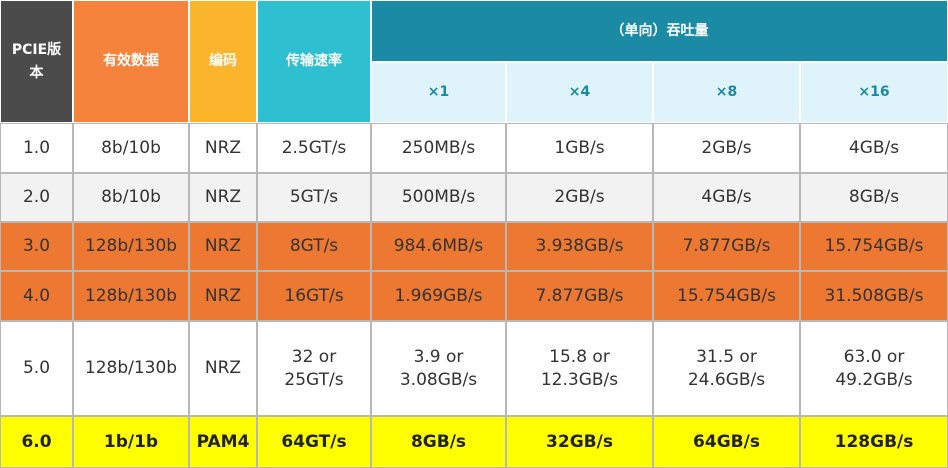  Describe the element at coordinates (314, 442) in the screenshot. I see `body-cell: 64GT/s` at that location.